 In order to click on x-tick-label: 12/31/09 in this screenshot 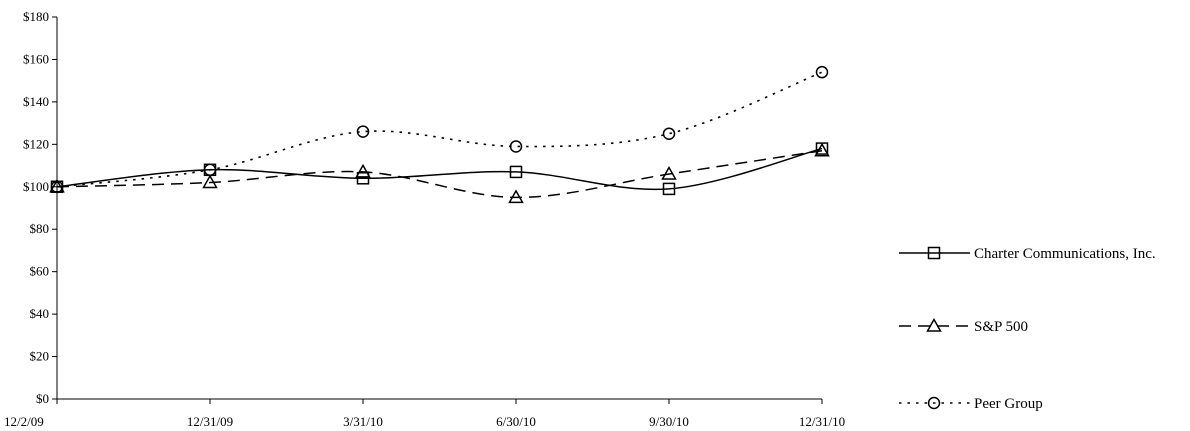, I will do `click(210, 421)`.